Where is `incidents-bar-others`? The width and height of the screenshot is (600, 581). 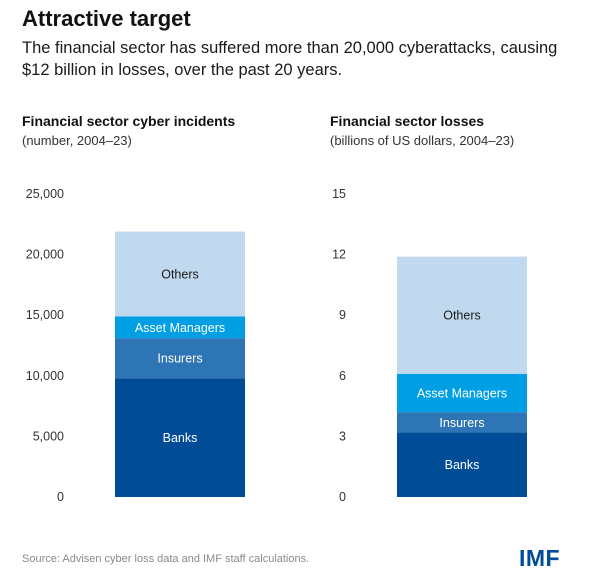
incidents-bar-others is located at coordinates (180, 274).